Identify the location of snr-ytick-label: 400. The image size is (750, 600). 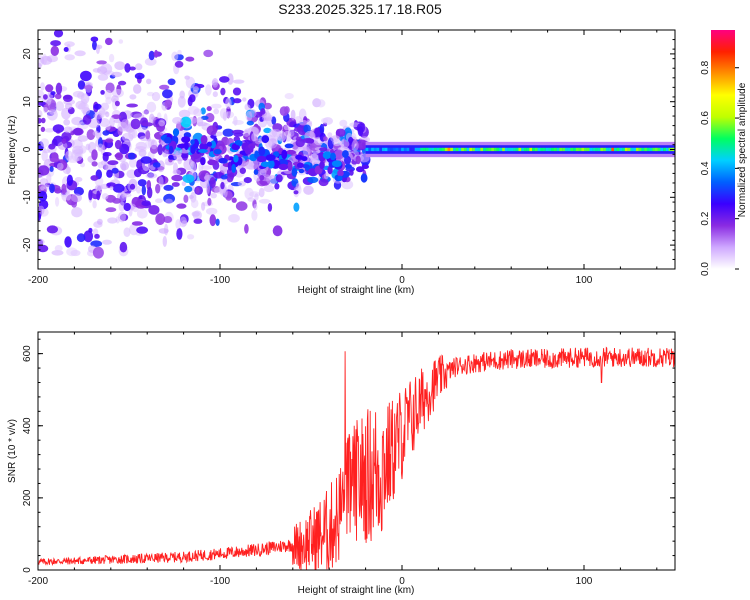
(27, 425).